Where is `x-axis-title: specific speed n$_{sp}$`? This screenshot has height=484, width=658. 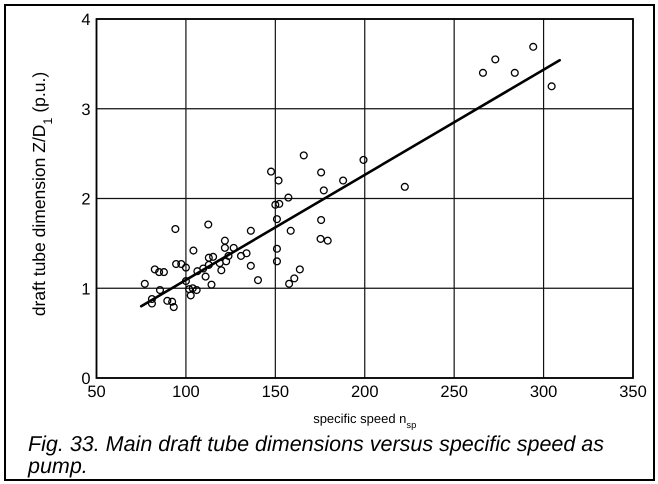
x-axis-title: specific speed n$_{sp}$ is located at coordinates (364, 420).